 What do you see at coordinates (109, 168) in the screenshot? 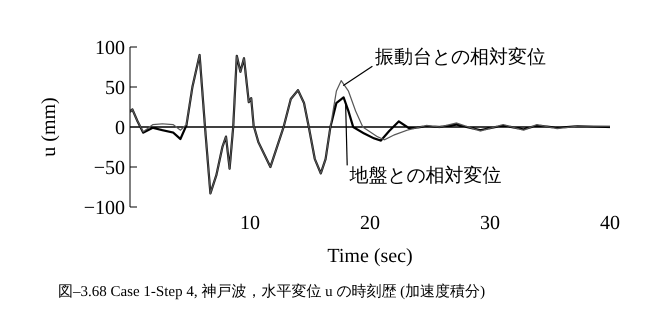
I see `y-tick-label: −50` at bounding box center [109, 168].